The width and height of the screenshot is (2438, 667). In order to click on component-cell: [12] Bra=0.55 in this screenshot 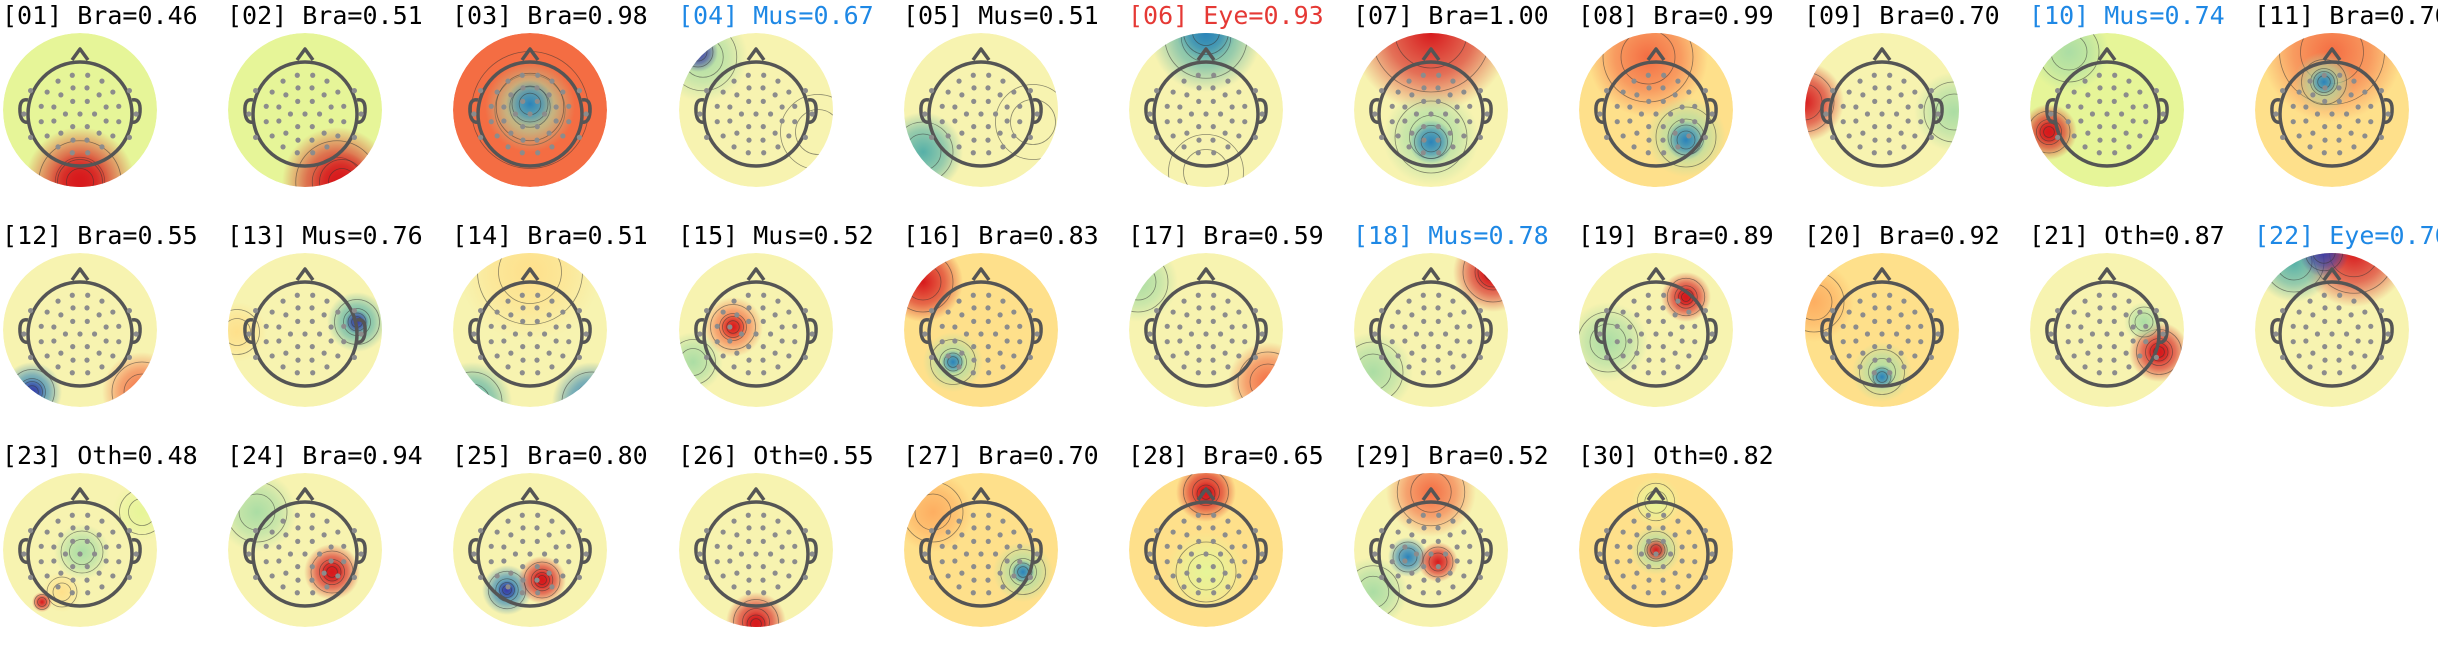, I will do `click(112, 333)`.